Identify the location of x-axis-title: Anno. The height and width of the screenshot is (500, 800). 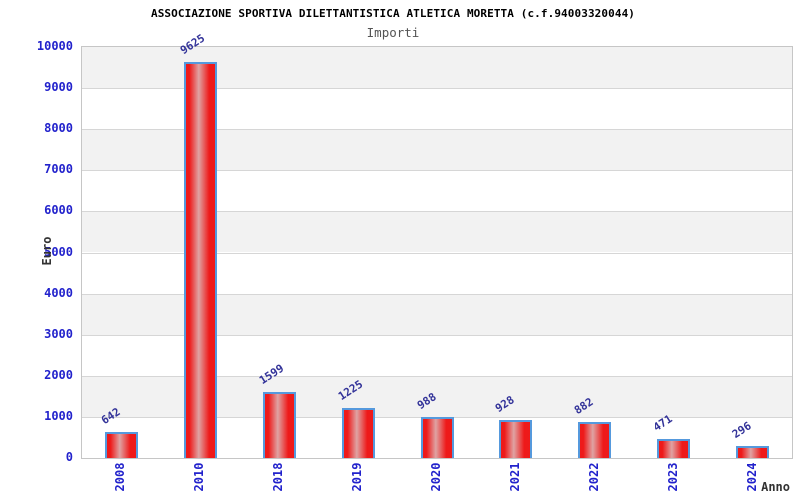
(775, 487).